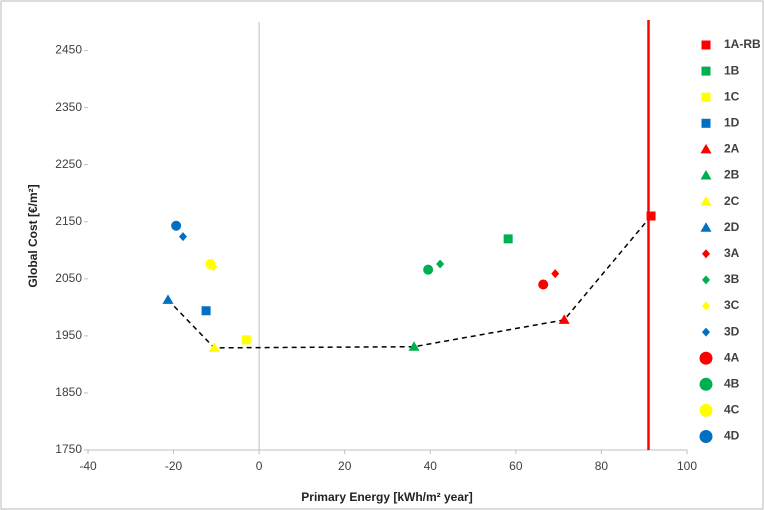 The image size is (764, 510). What do you see at coordinates (732, 436) in the screenshot?
I see `legend-label: 4D` at bounding box center [732, 436].